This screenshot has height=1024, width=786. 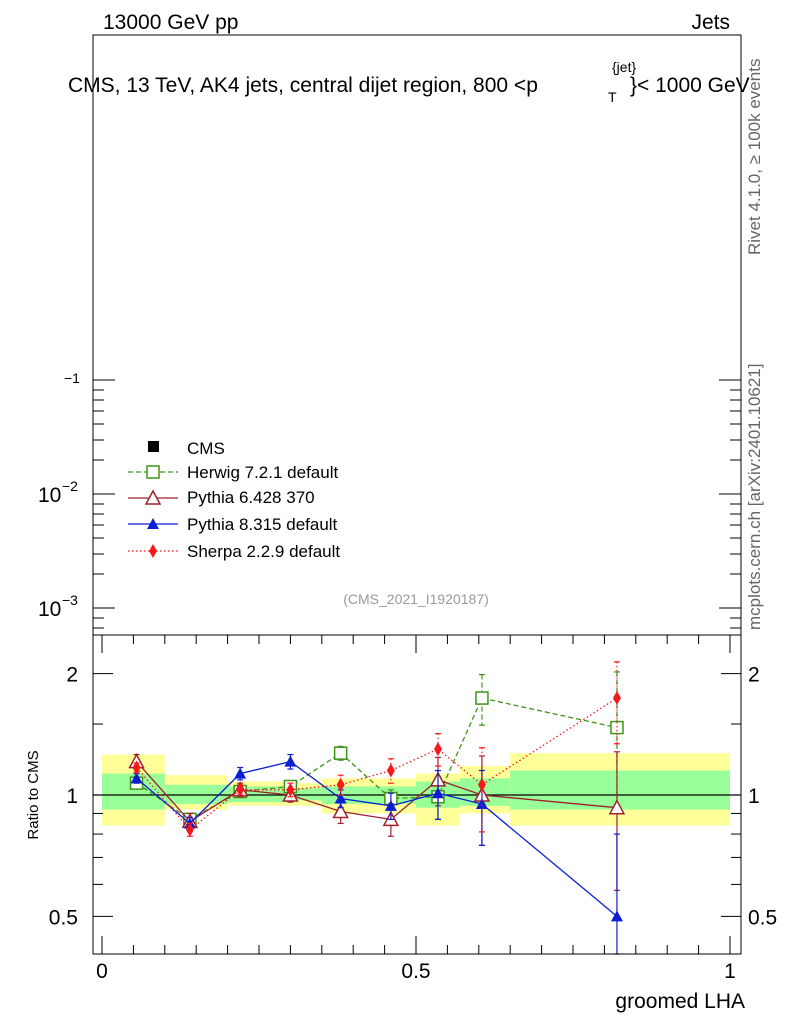 What do you see at coordinates (206, 448) in the screenshot?
I see `legend-label-cms: CMS` at bounding box center [206, 448].